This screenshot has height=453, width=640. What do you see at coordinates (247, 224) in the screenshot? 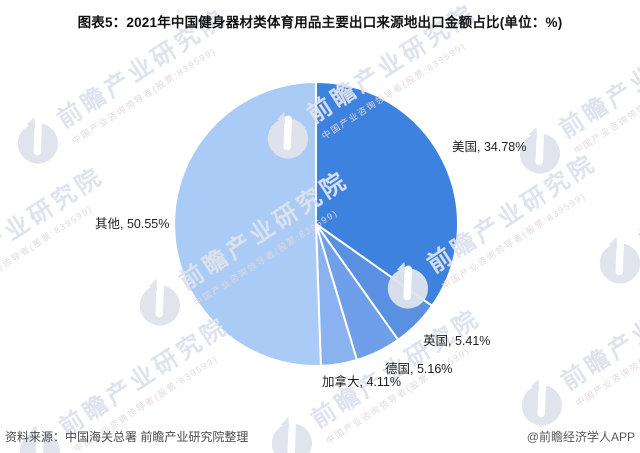
I see `pie-slice-其他` at bounding box center [247, 224].